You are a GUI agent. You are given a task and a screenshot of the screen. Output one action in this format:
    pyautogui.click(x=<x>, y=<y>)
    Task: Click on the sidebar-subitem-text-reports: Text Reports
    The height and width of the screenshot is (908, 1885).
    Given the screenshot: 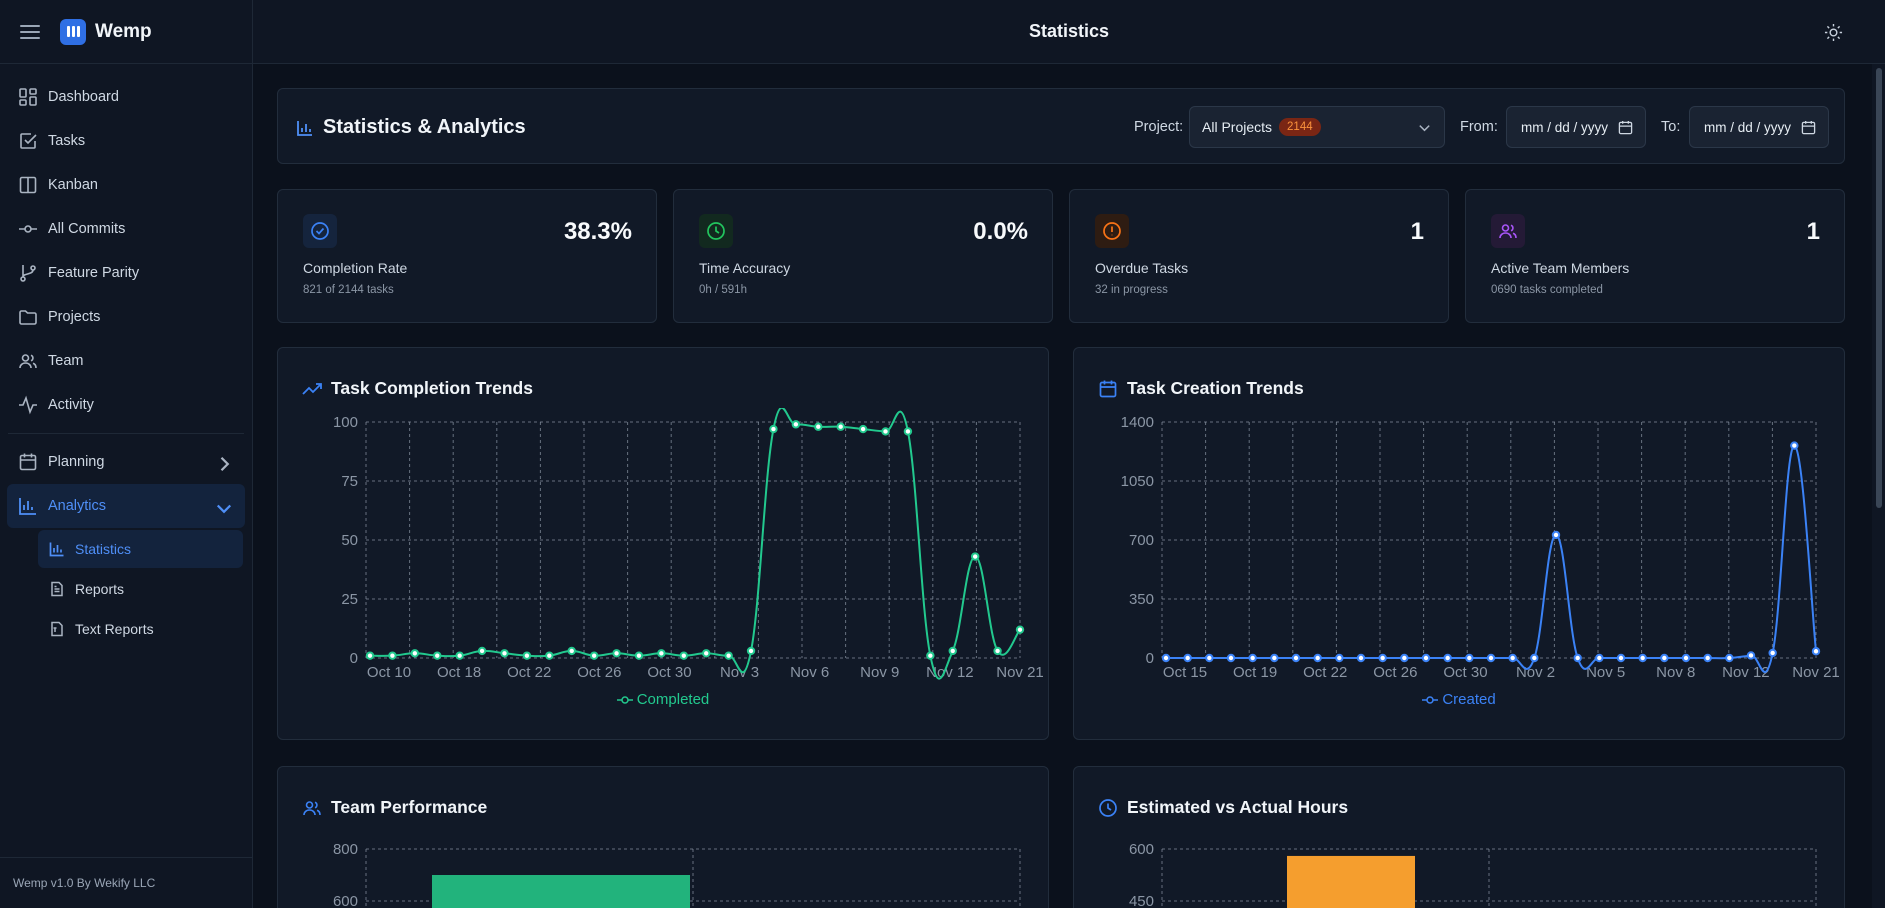 What is the action you would take?
    pyautogui.click(x=126, y=629)
    